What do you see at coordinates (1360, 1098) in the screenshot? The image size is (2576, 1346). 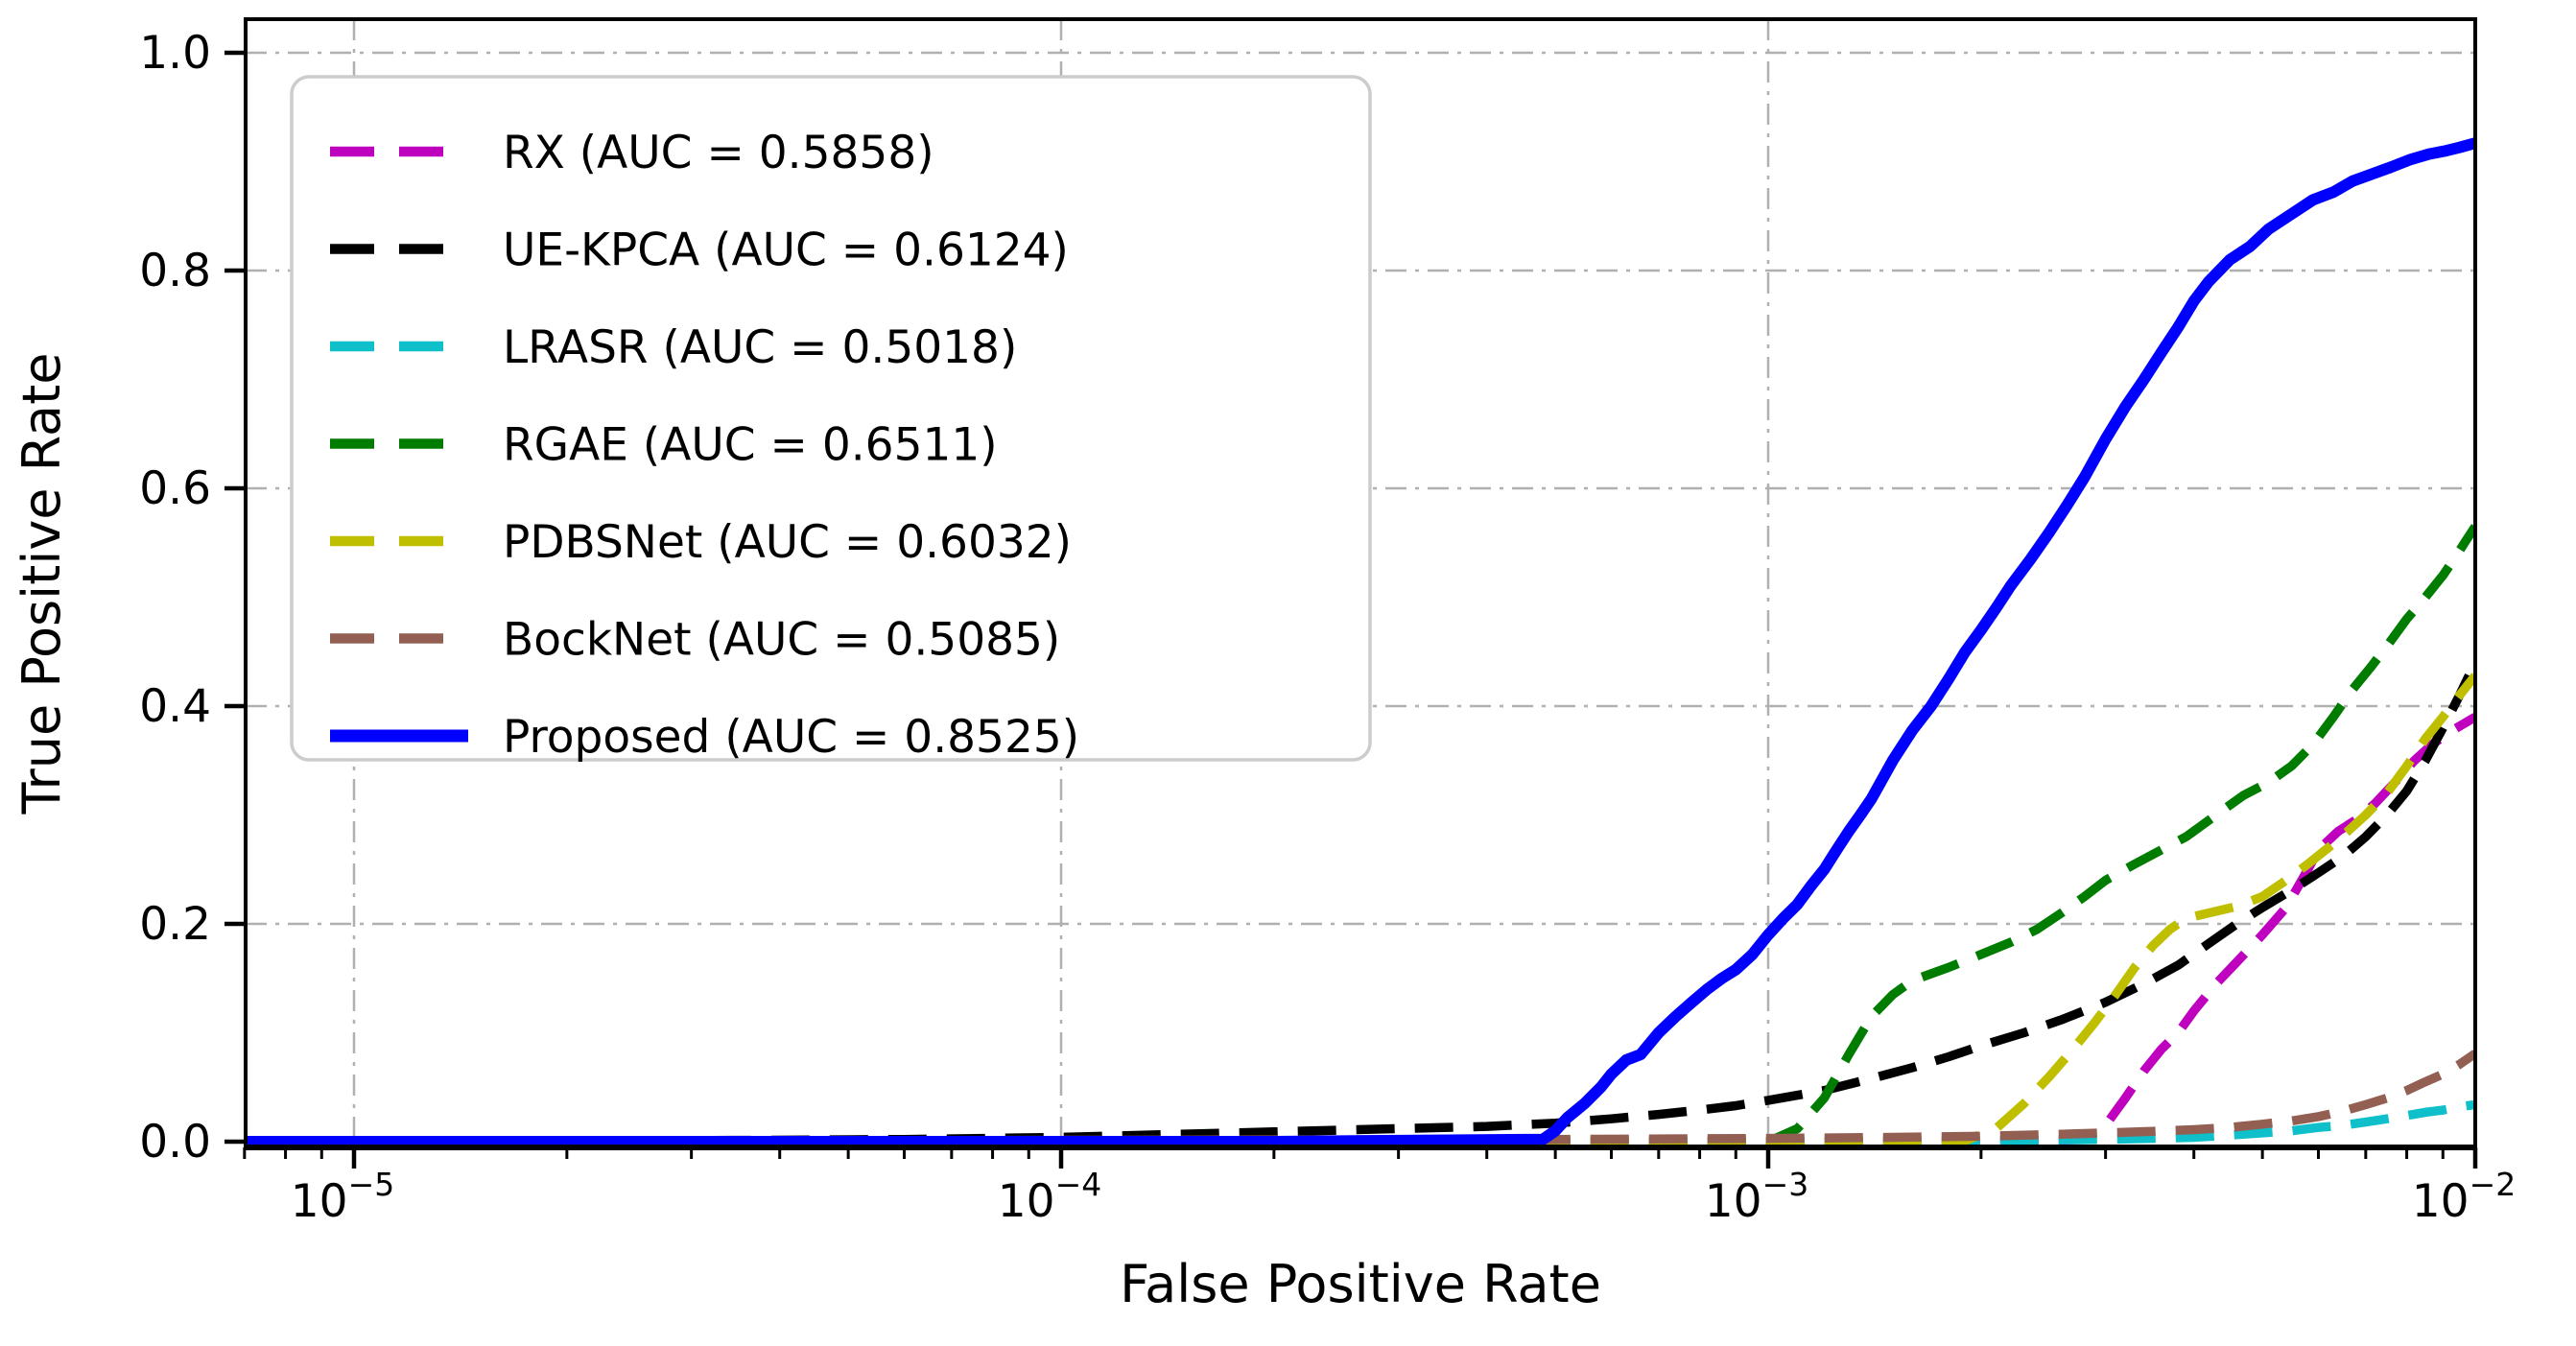 I see `curve-bocknet` at bounding box center [1360, 1098].